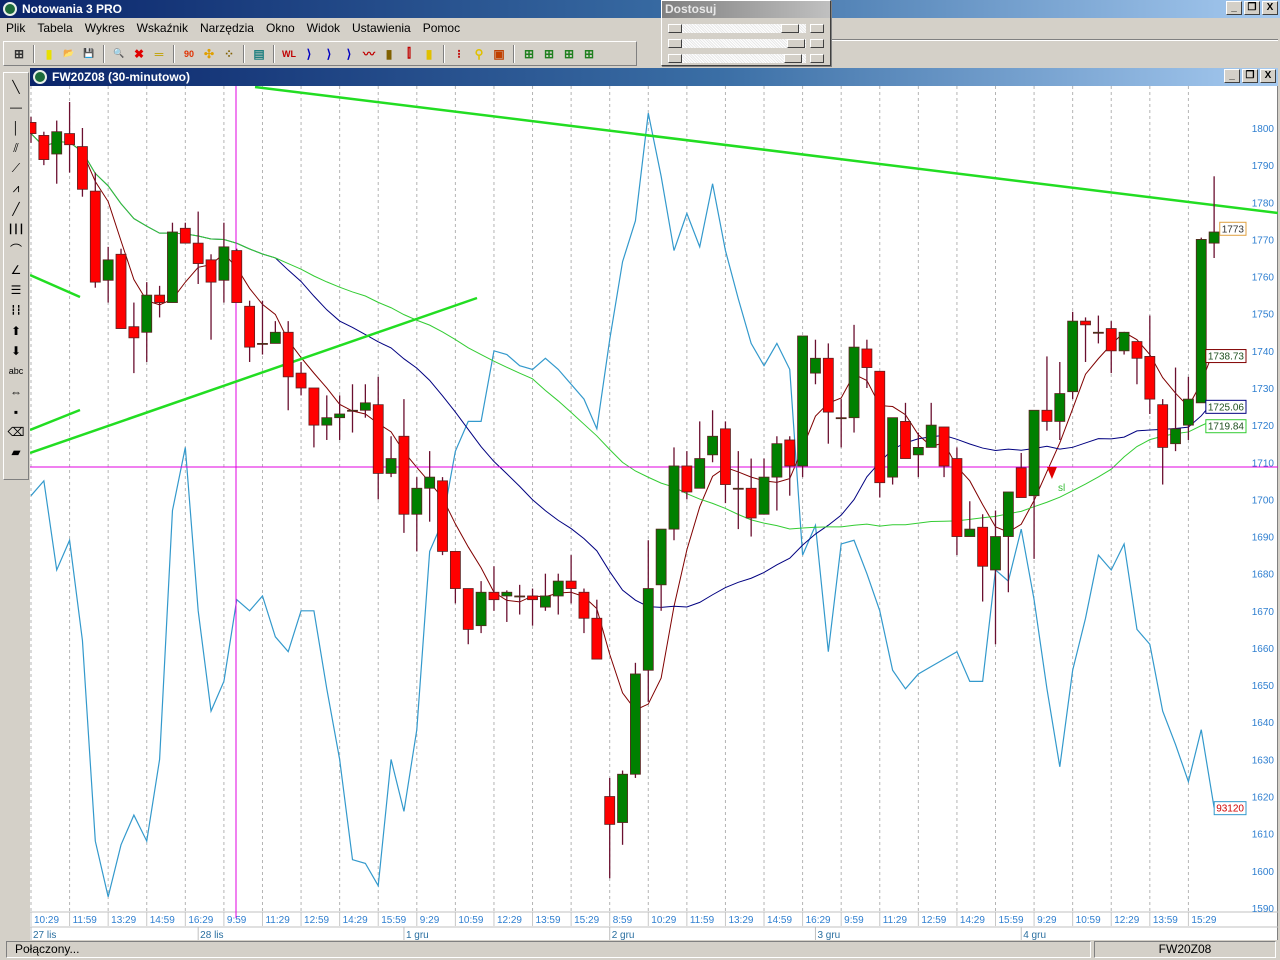 This screenshot has height=960, width=1280. What do you see at coordinates (389, 53) in the screenshot?
I see `bar-chart-icon: ▮` at bounding box center [389, 53].